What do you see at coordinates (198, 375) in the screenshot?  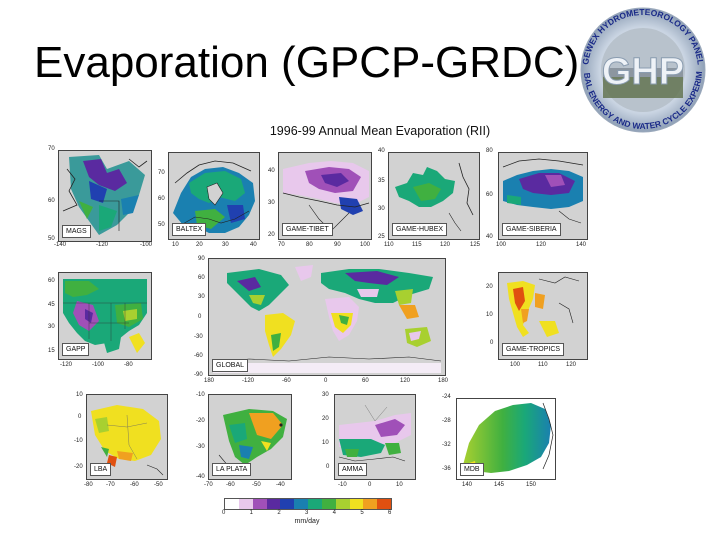 I see `tick-label: -90` at bounding box center [198, 375].